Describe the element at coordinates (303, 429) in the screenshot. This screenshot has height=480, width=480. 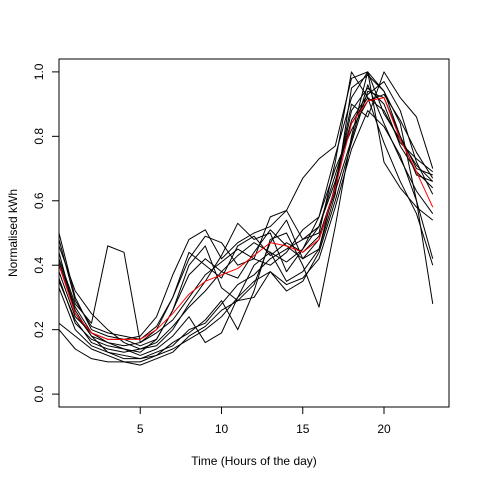
I see `x-tick-label: 15` at that location.